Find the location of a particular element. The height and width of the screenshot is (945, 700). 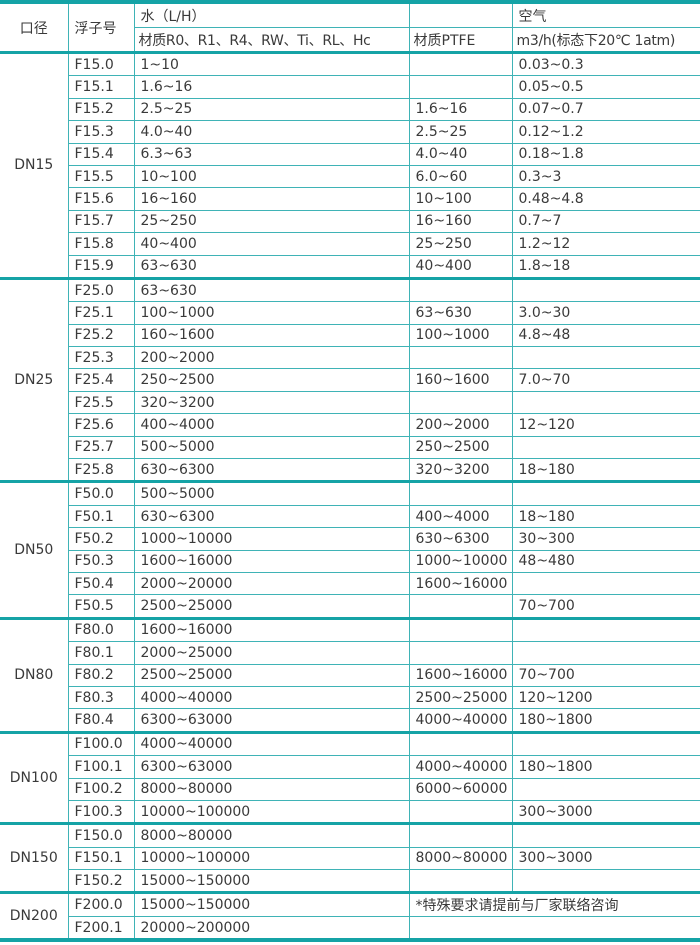

water-range-cell: 2000~20000 is located at coordinates (271, 583).